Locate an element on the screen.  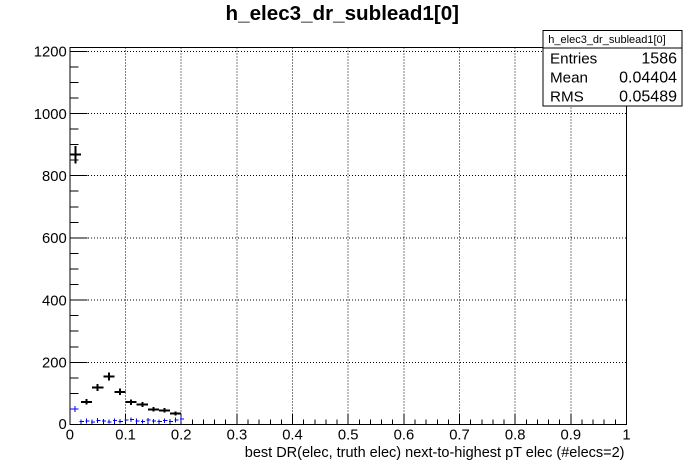
svg-text: 1586 is located at coordinates (659, 59).